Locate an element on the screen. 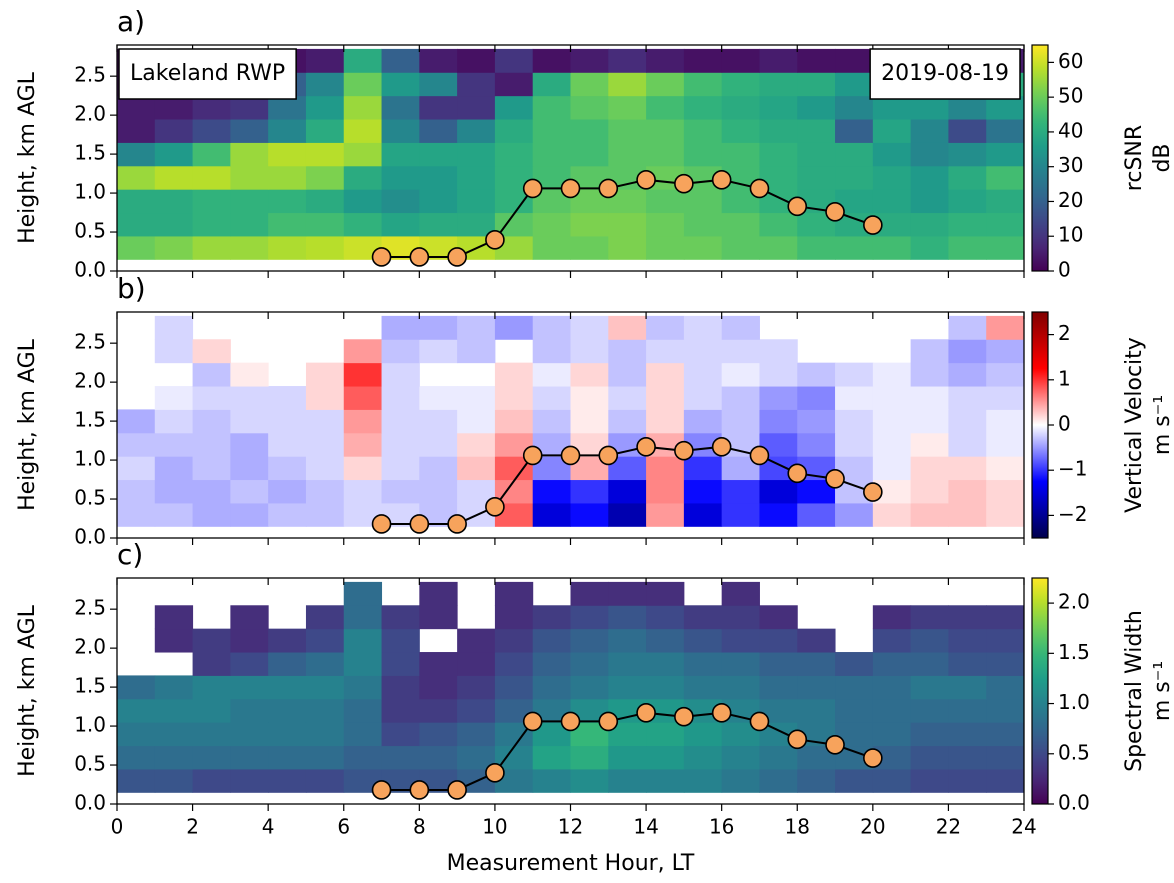  colorbar-tick-label: 50 is located at coordinates (1070, 96).